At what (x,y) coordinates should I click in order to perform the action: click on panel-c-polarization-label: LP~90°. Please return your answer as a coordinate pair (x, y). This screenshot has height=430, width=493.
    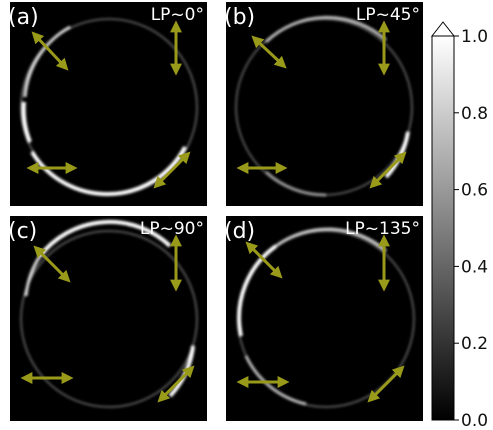
    Looking at the image, I should click on (172, 229).